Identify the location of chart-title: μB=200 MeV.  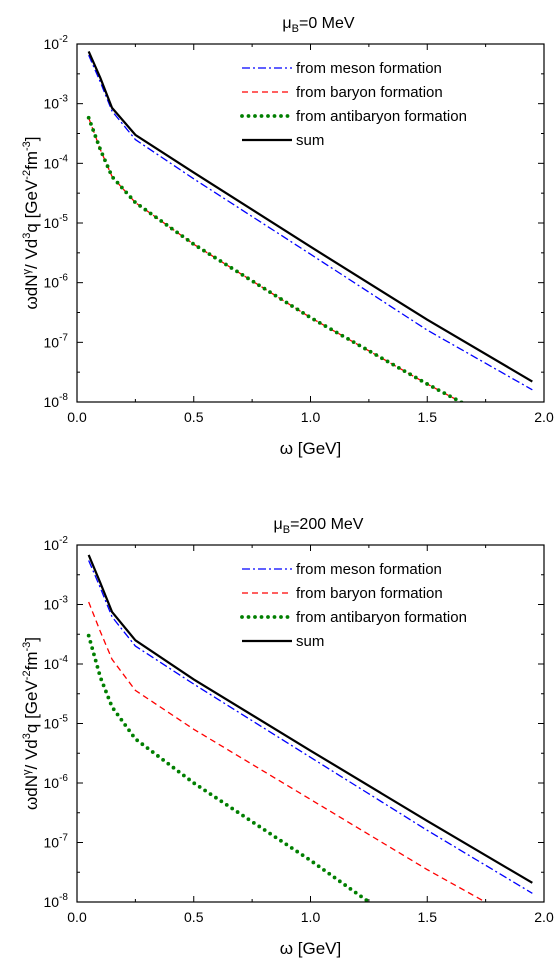
(319, 526).